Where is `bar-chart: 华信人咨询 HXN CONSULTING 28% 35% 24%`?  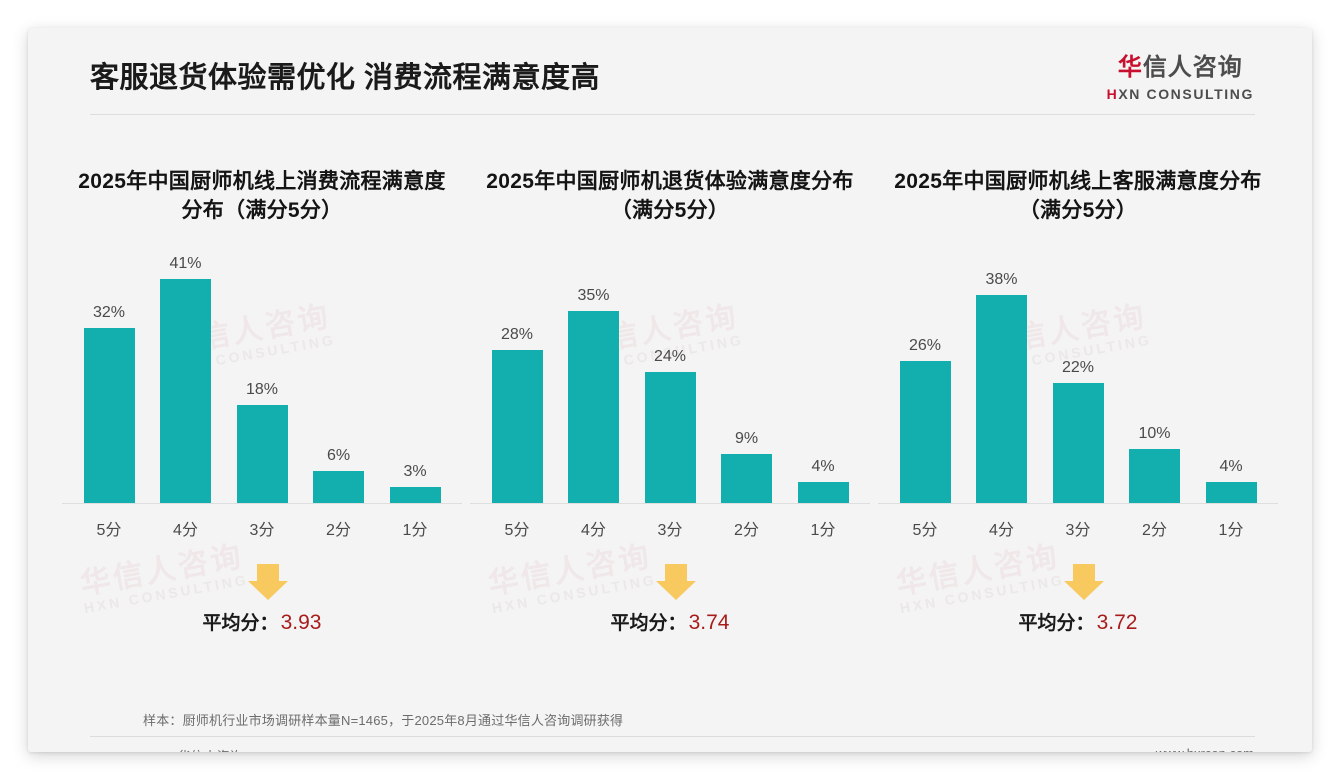 bar-chart: 华信人咨询 HXN CONSULTING 28% 35% 24% is located at coordinates (670, 406).